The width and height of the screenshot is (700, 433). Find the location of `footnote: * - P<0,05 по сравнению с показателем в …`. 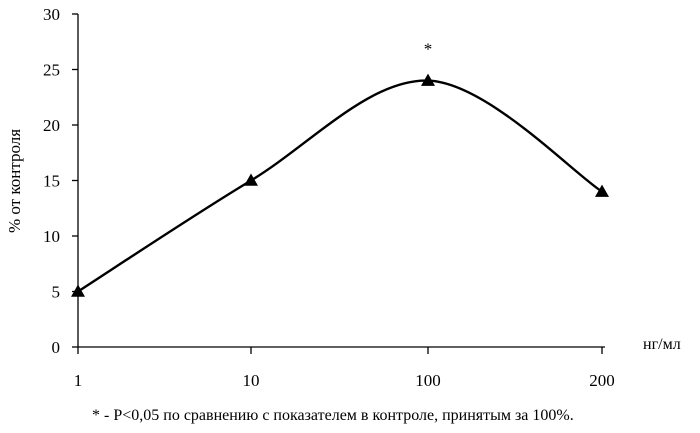

footnote: * - P<0,05 по сравнению с показателем в … is located at coordinates (333, 415).